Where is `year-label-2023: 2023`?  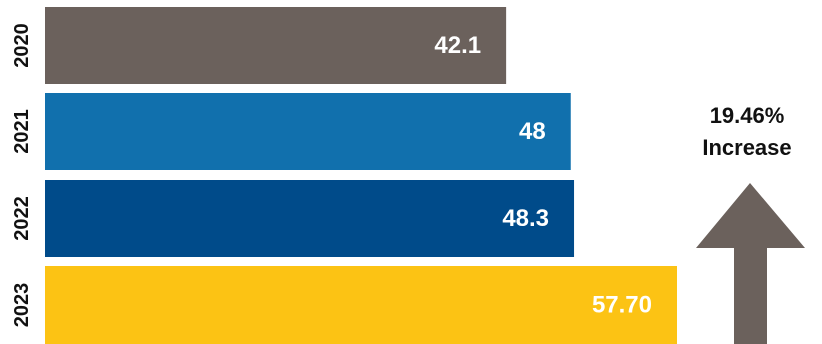
year-label-2023: 2023 is located at coordinates (22, 305).